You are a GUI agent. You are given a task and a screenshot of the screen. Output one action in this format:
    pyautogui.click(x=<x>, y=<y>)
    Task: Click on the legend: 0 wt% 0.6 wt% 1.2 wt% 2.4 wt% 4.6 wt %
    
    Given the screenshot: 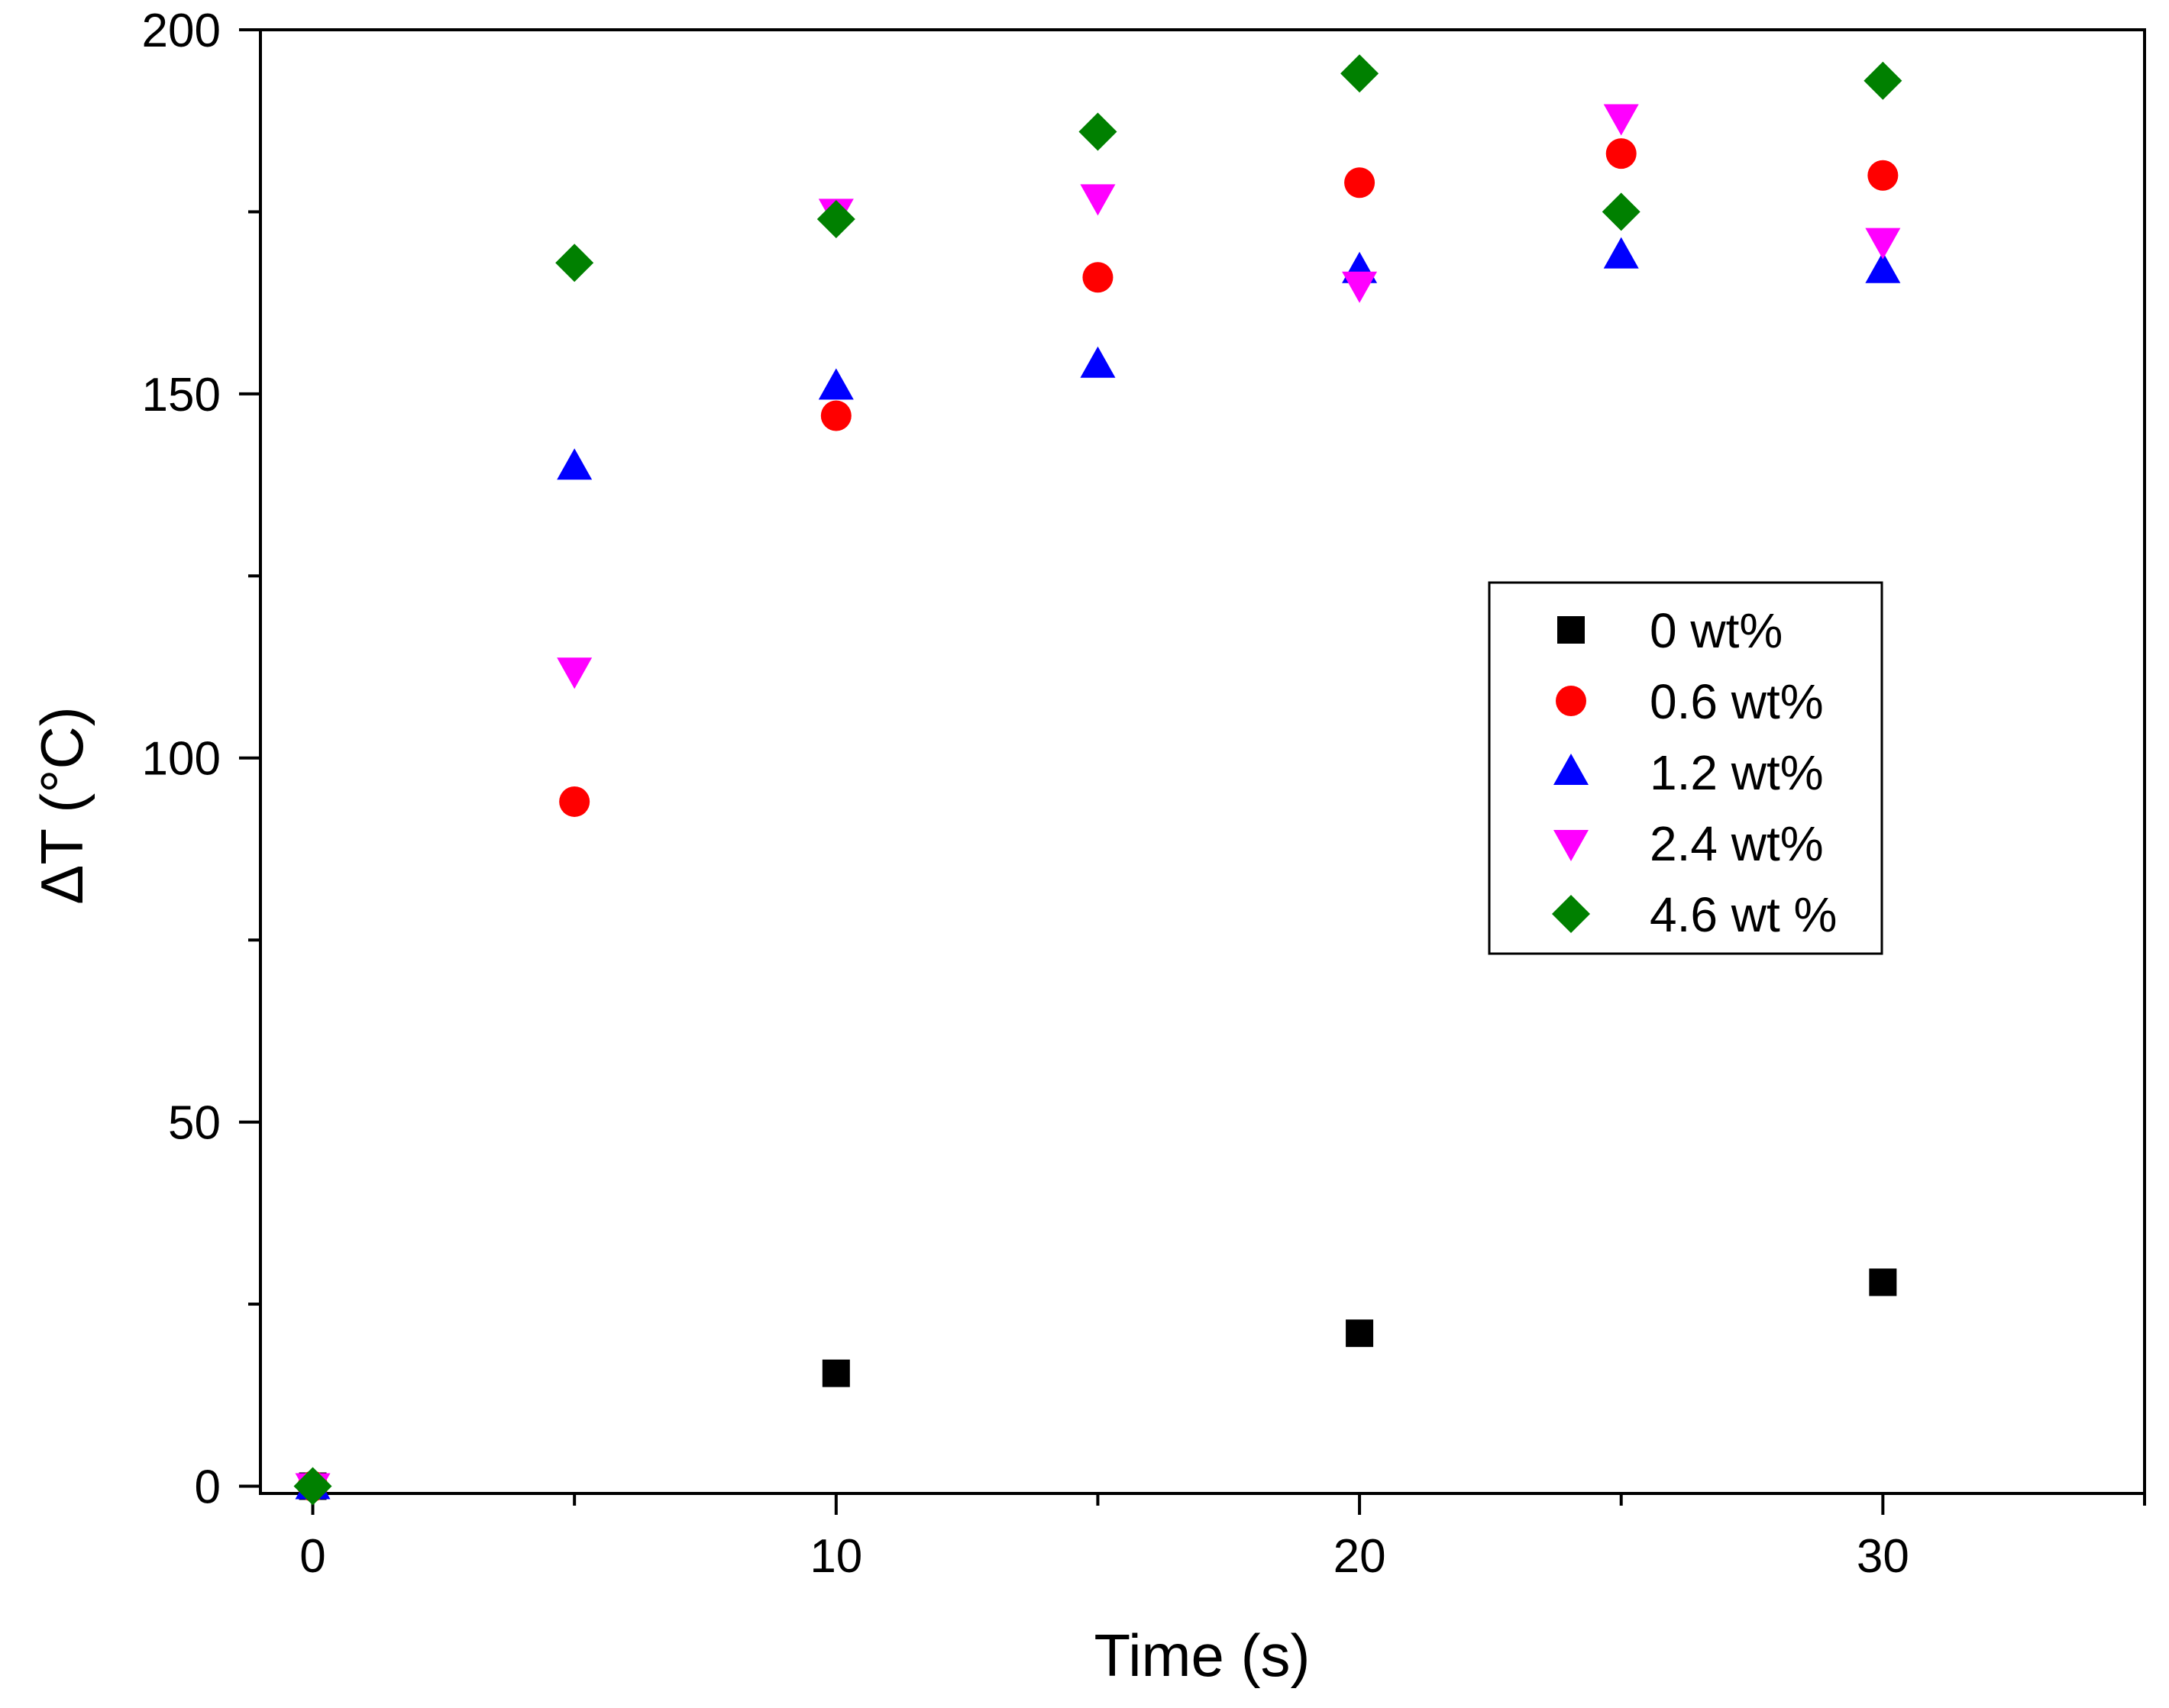 What is the action you would take?
    pyautogui.click(x=1685, y=768)
    